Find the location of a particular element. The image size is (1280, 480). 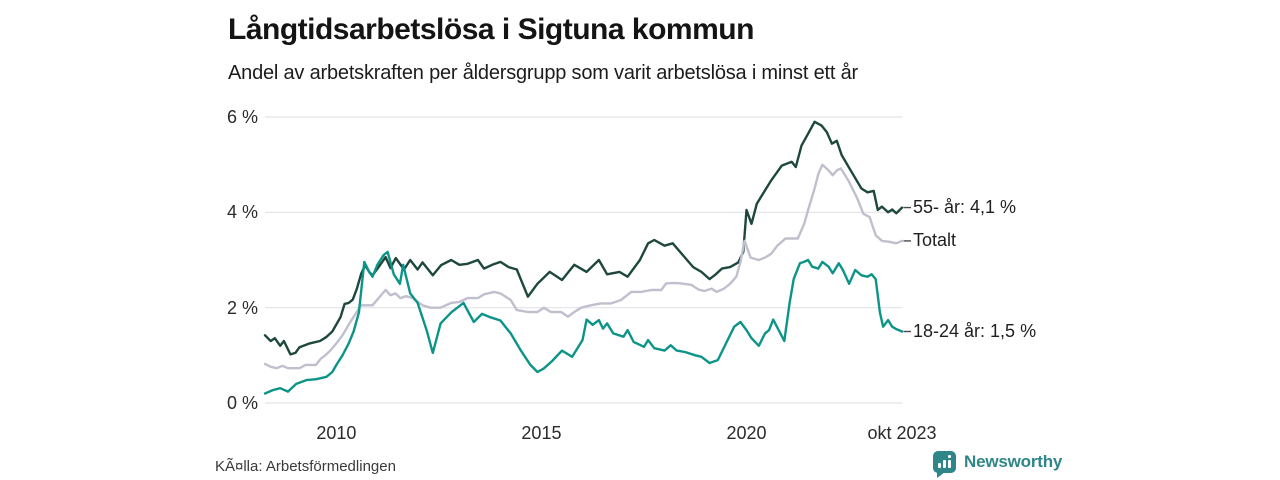

series-end-label-55-ar: 55- år: 4,1 % is located at coordinates (965, 207).